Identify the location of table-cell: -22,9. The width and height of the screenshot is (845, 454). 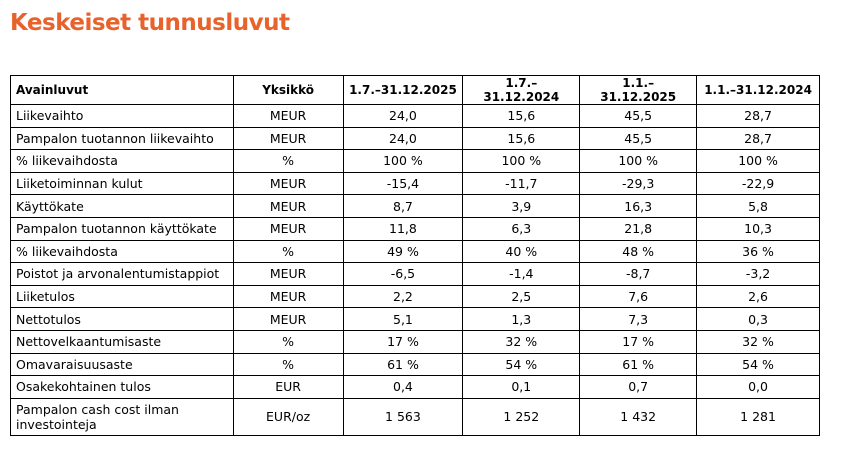
(758, 183).